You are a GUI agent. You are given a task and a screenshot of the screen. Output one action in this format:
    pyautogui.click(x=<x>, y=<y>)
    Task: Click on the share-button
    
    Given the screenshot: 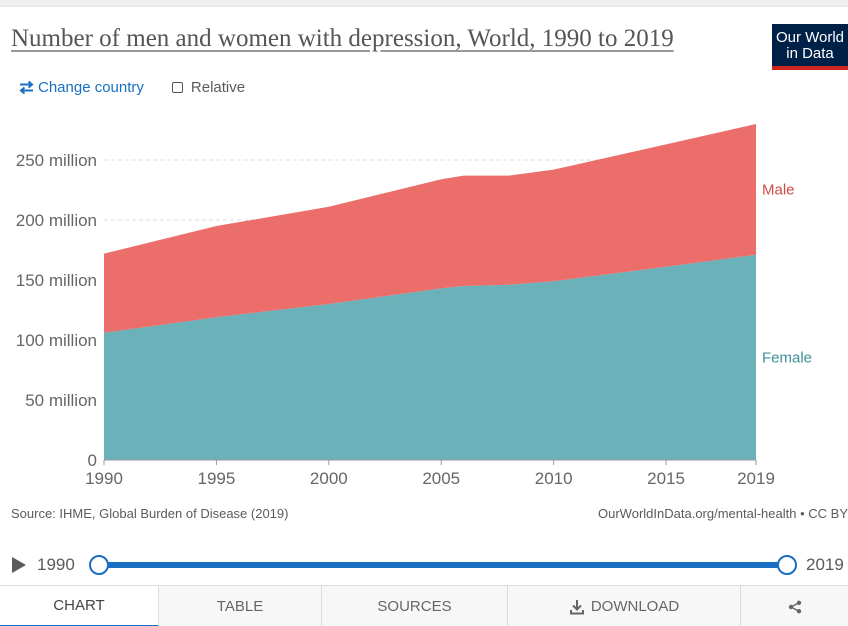 What is the action you would take?
    pyautogui.click(x=794, y=606)
    